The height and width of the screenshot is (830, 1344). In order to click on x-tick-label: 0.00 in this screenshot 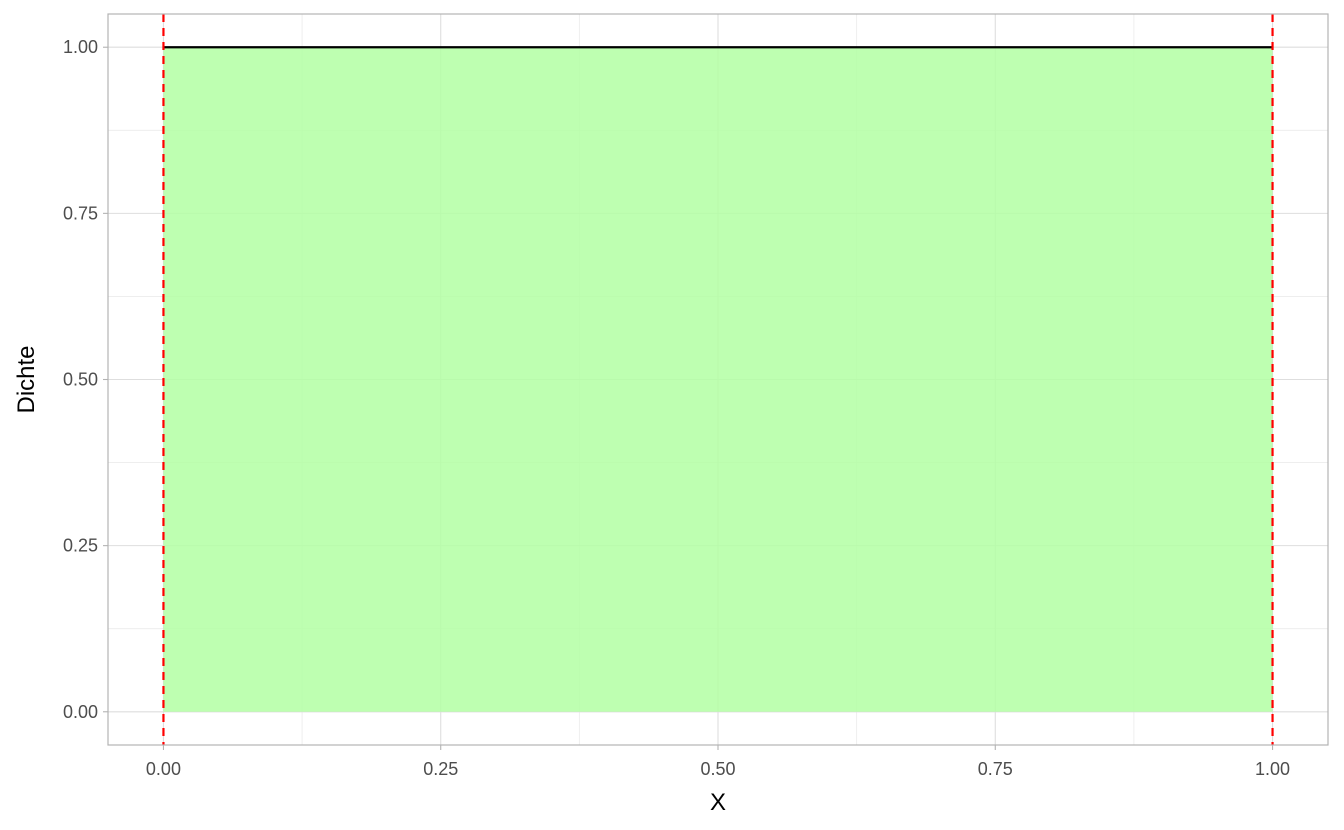, I will do `click(163, 769)`.